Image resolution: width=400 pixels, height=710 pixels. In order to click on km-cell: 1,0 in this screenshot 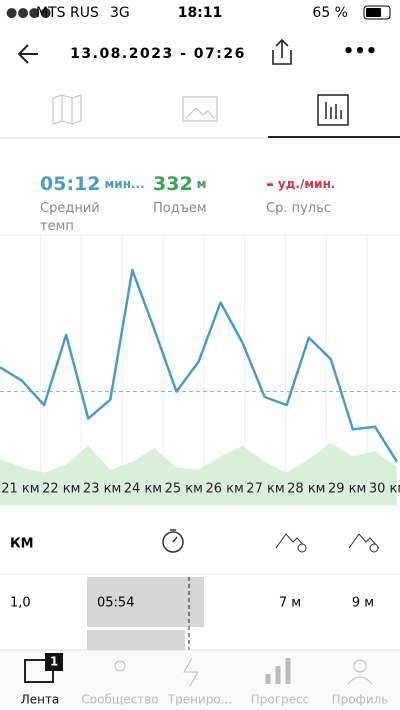, I will do `click(20, 603)`.